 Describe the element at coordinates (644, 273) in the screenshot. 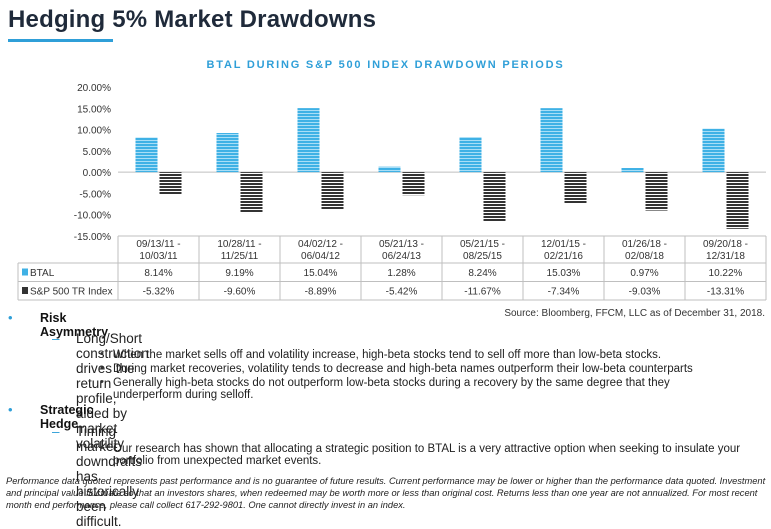

I see `data-label: 0.97%` at that location.